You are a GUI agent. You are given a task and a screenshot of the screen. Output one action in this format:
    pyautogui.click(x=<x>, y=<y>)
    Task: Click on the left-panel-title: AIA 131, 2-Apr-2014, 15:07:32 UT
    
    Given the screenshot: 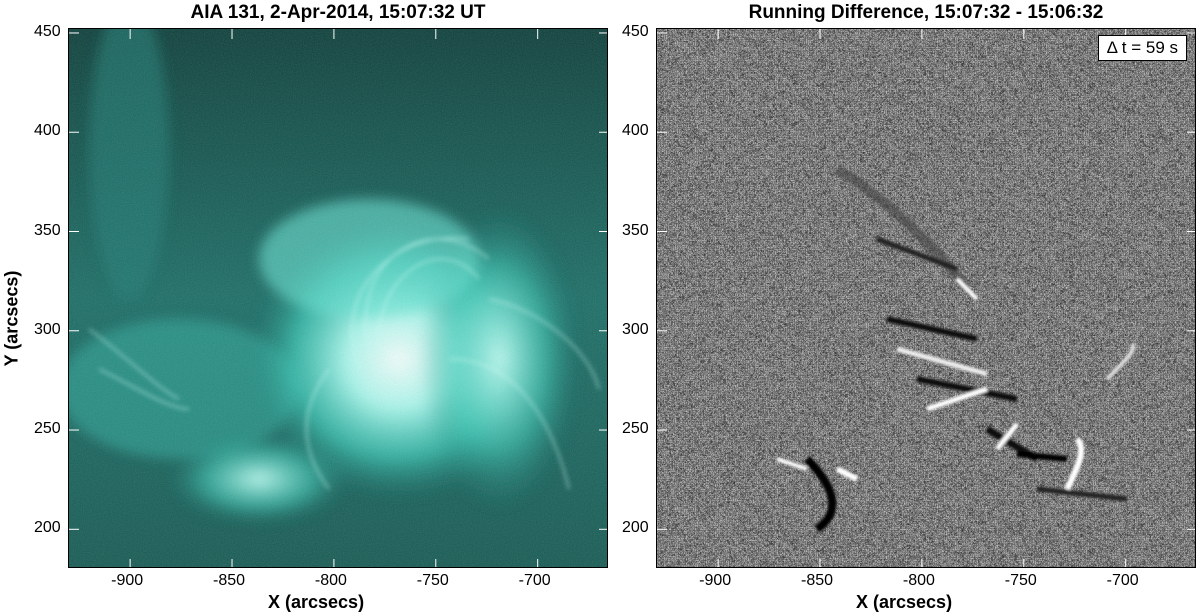 What is the action you would take?
    pyautogui.click(x=338, y=12)
    